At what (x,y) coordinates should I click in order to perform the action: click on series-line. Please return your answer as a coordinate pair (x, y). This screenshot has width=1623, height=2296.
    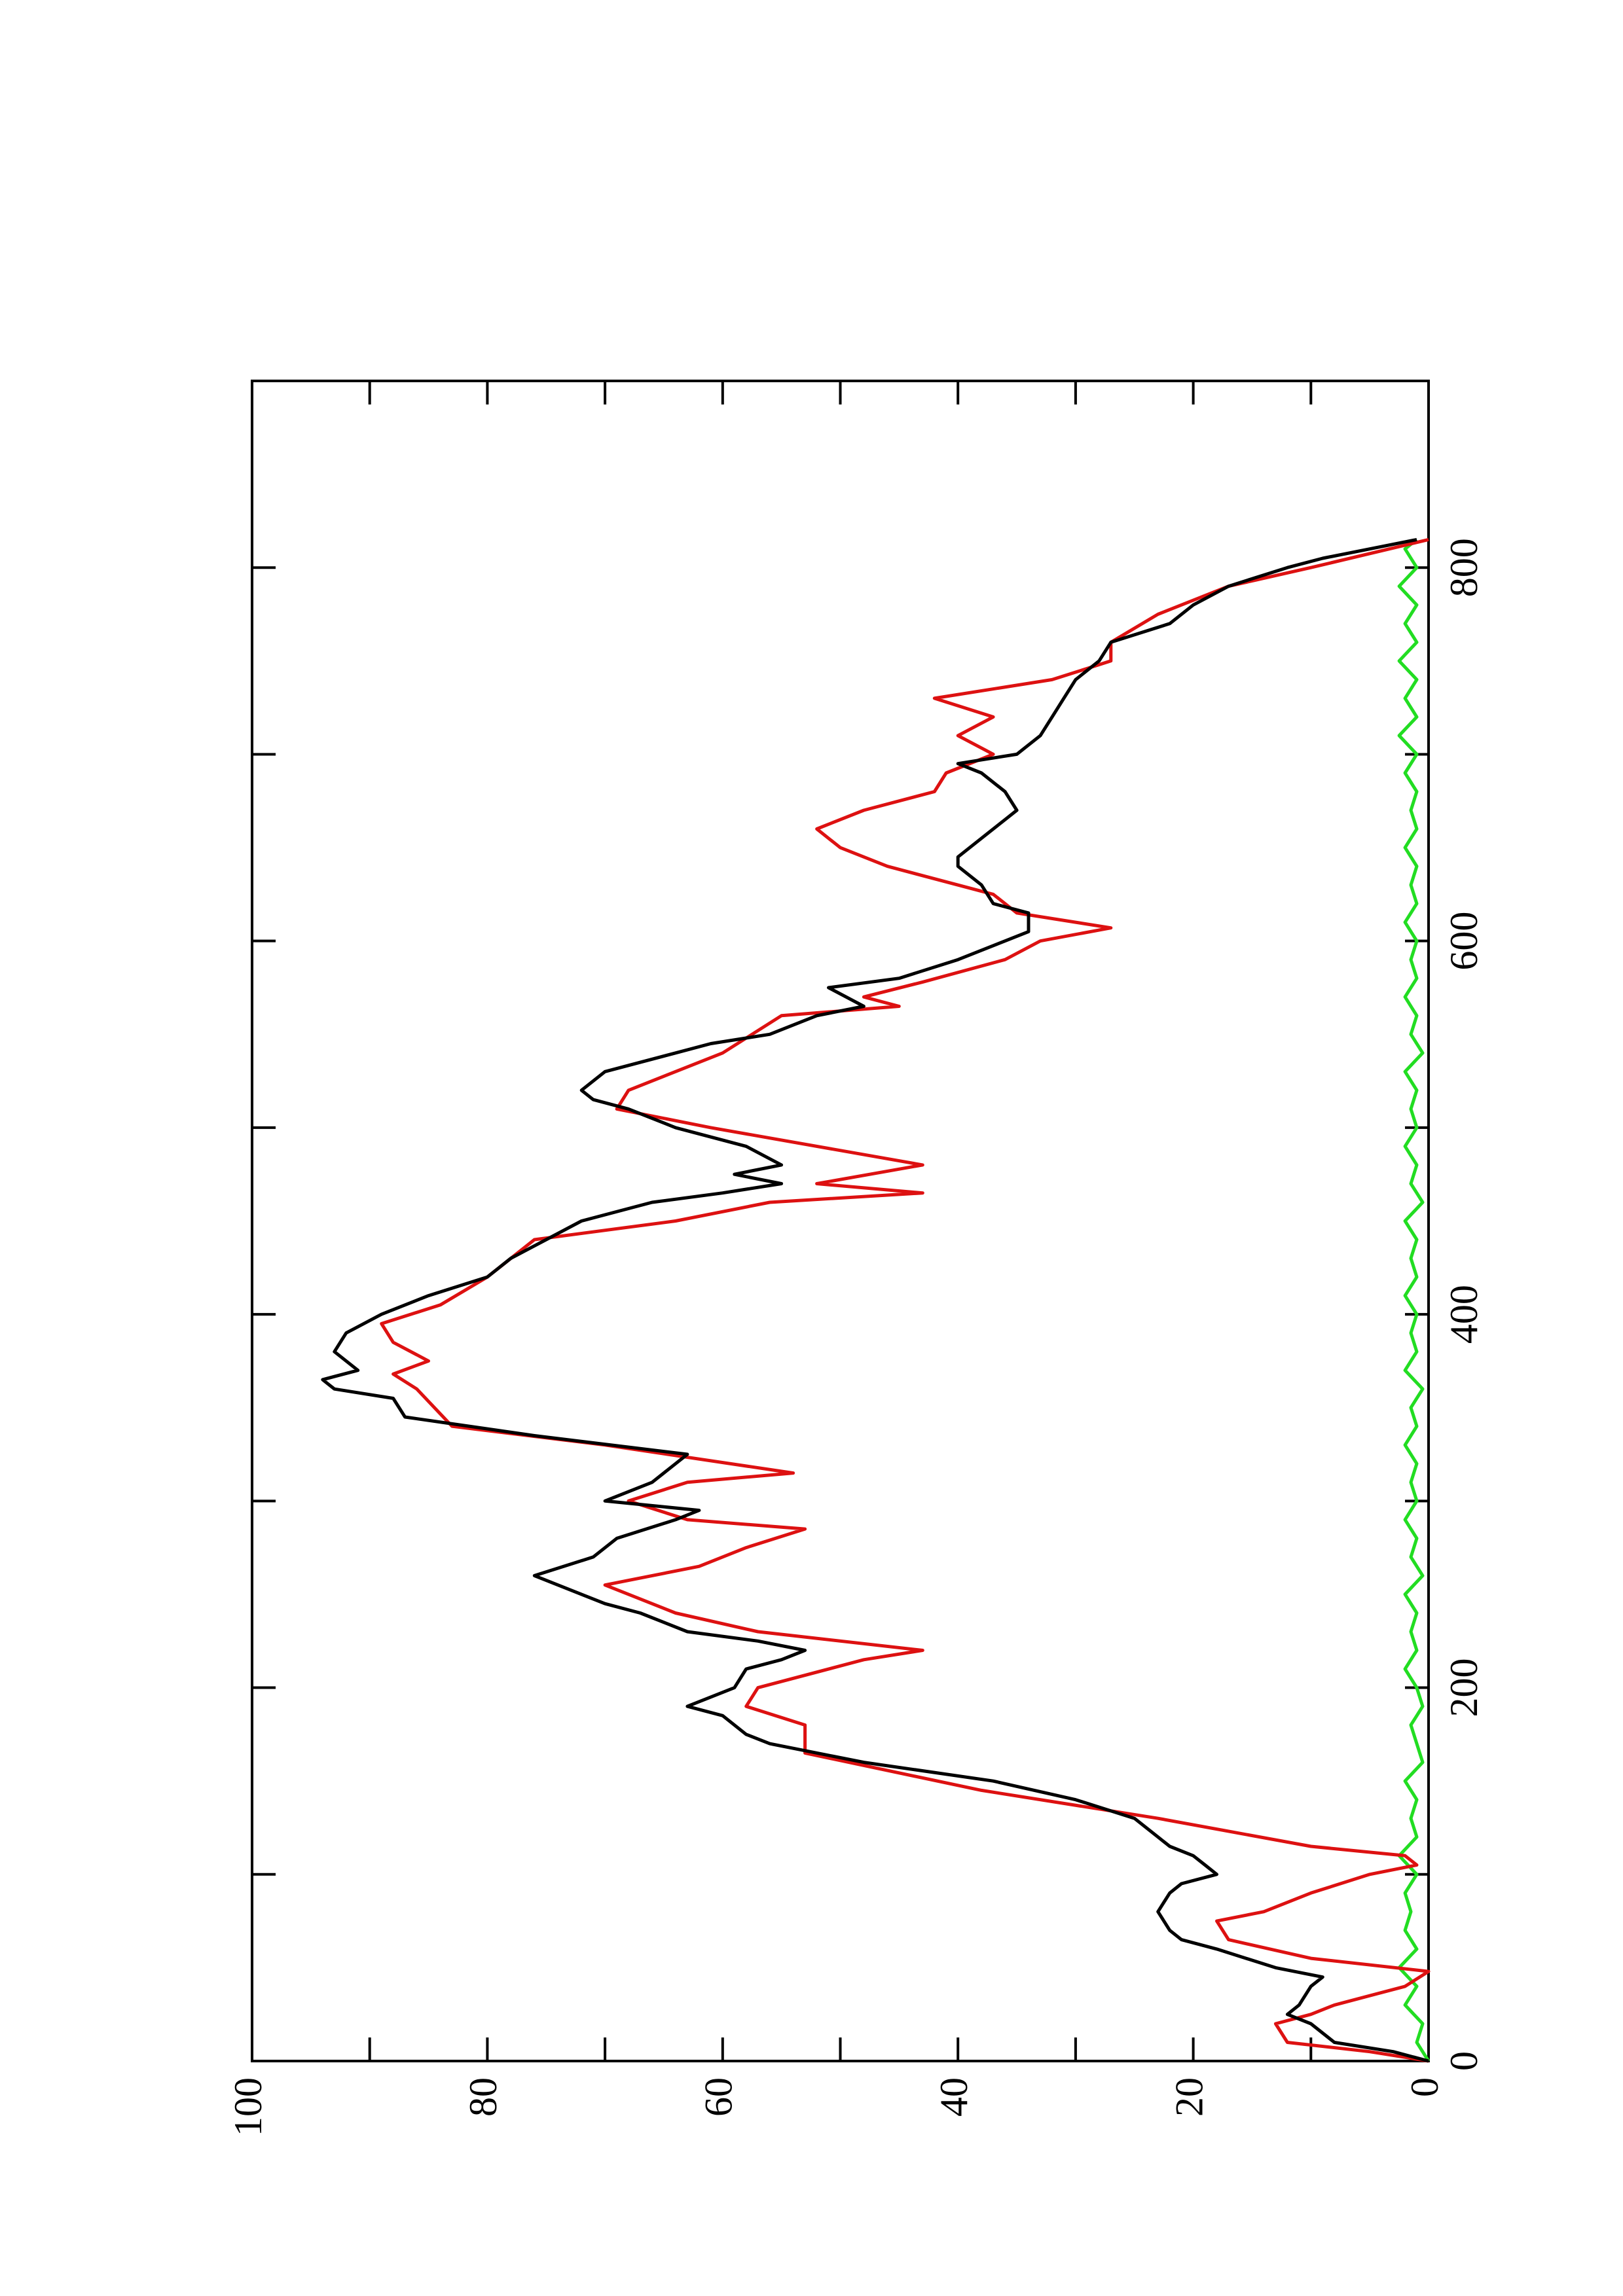
    Looking at the image, I should click on (1414, 1300).